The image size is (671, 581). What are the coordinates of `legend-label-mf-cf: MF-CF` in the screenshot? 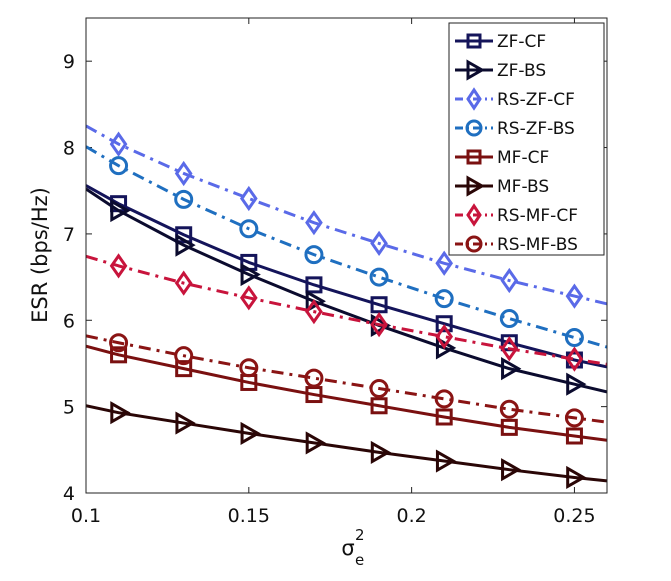 It's located at (523, 158).